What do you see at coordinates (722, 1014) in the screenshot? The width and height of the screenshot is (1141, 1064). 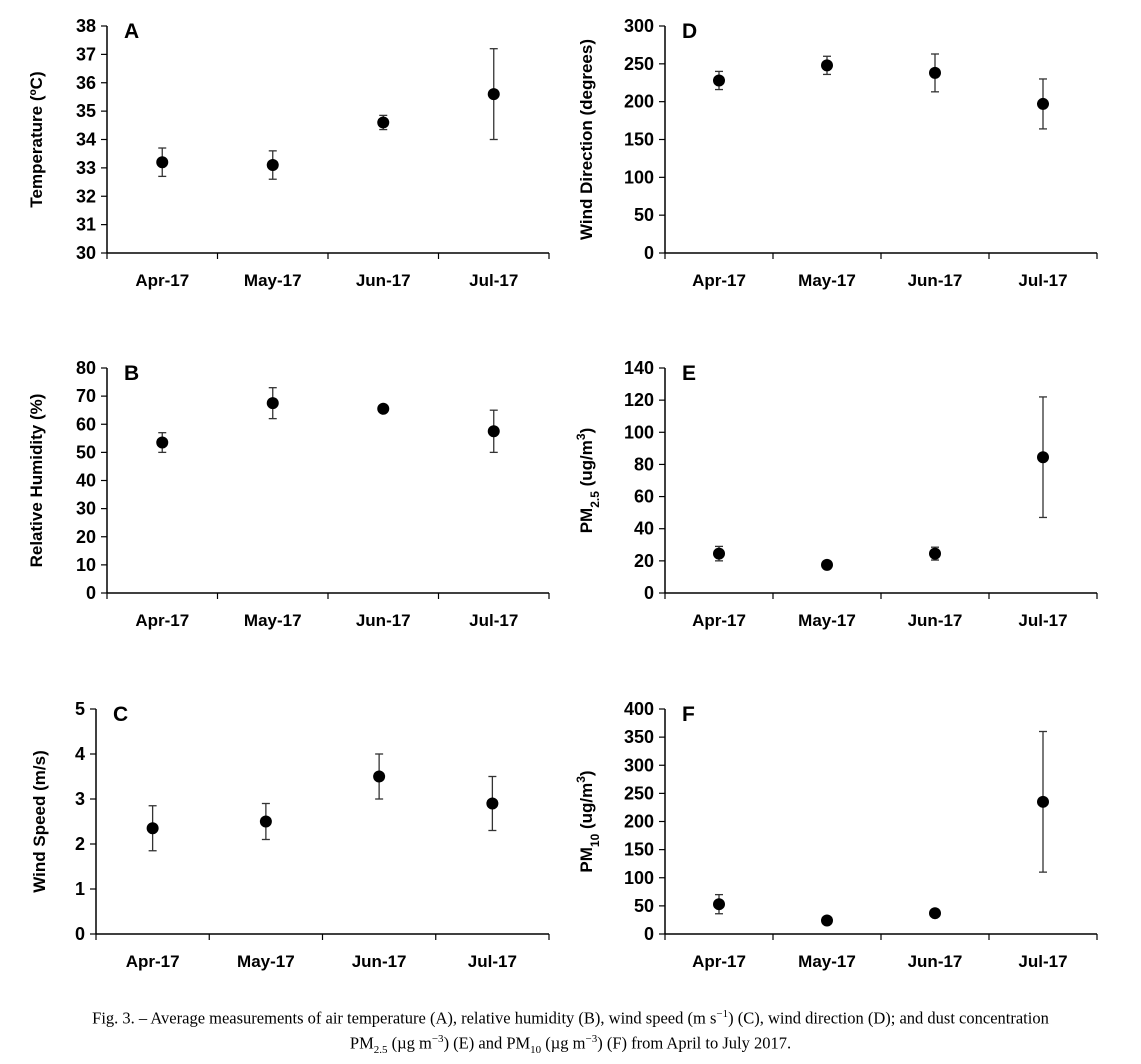 I see `caption-line1-sup: −1` at bounding box center [722, 1014].